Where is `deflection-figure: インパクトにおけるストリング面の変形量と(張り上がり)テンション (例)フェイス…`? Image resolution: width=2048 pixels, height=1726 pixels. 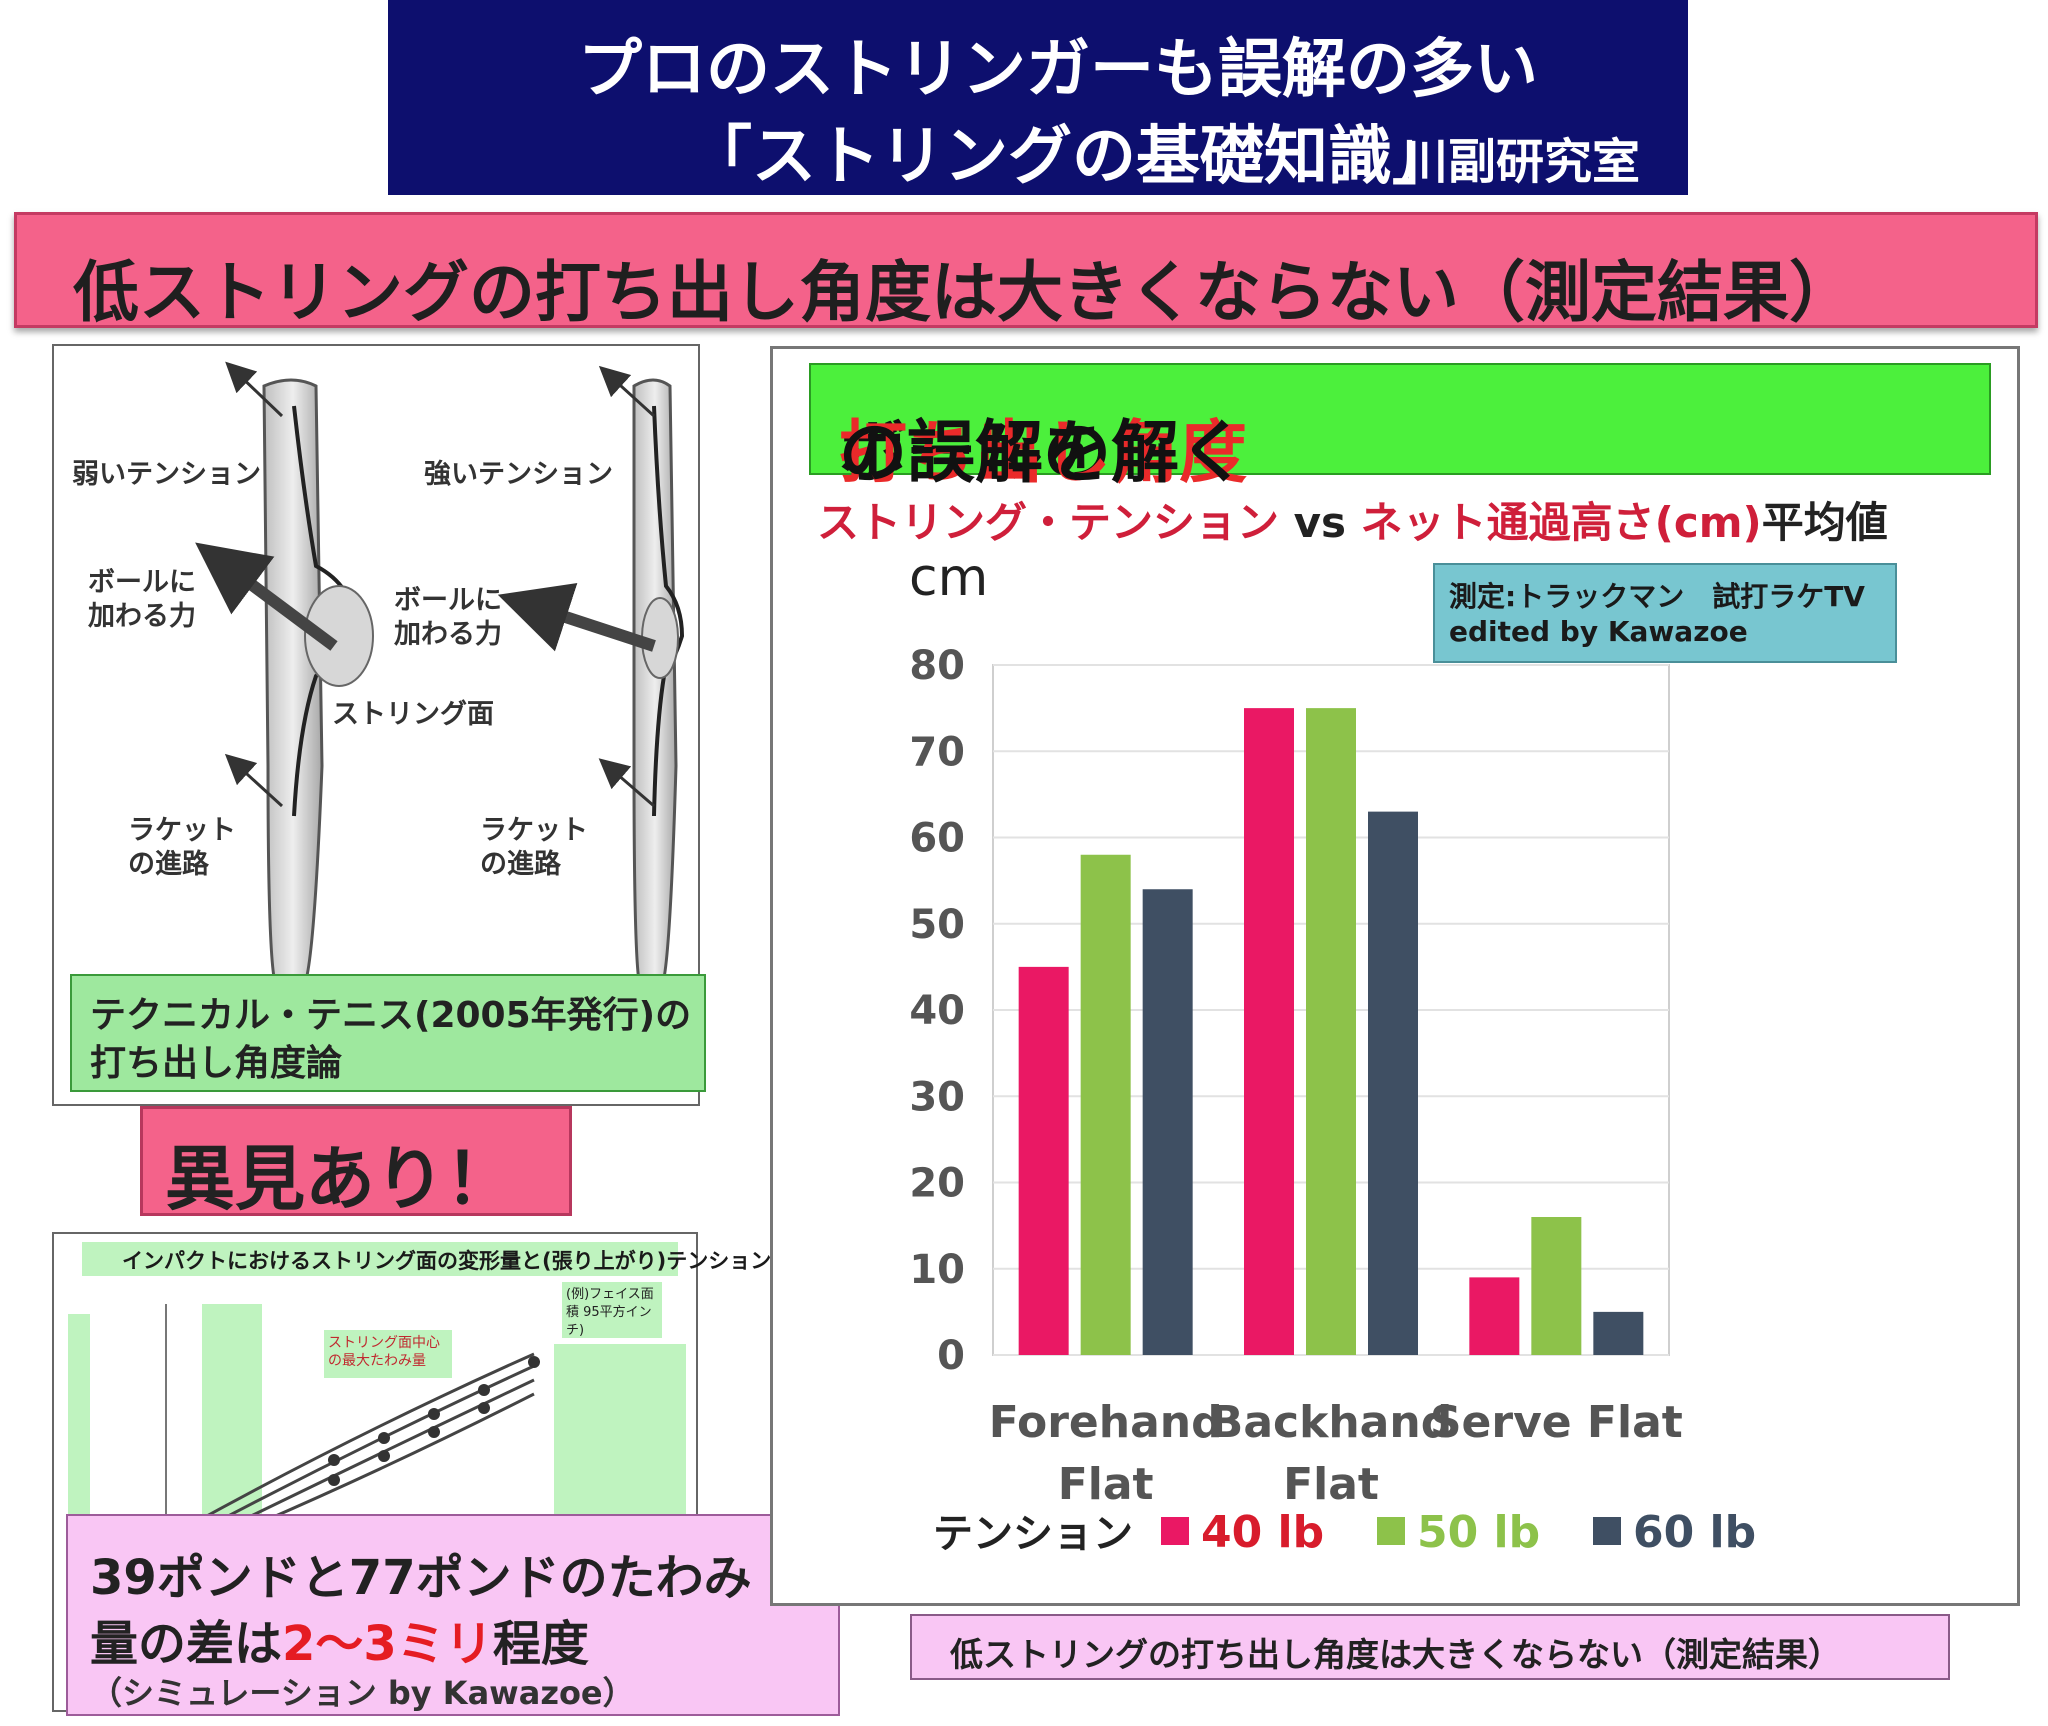 deflection-figure: インパクトにおけるストリング面の変形量と(張り上がり)テンション (例)フェイス… is located at coordinates (446, 1474).